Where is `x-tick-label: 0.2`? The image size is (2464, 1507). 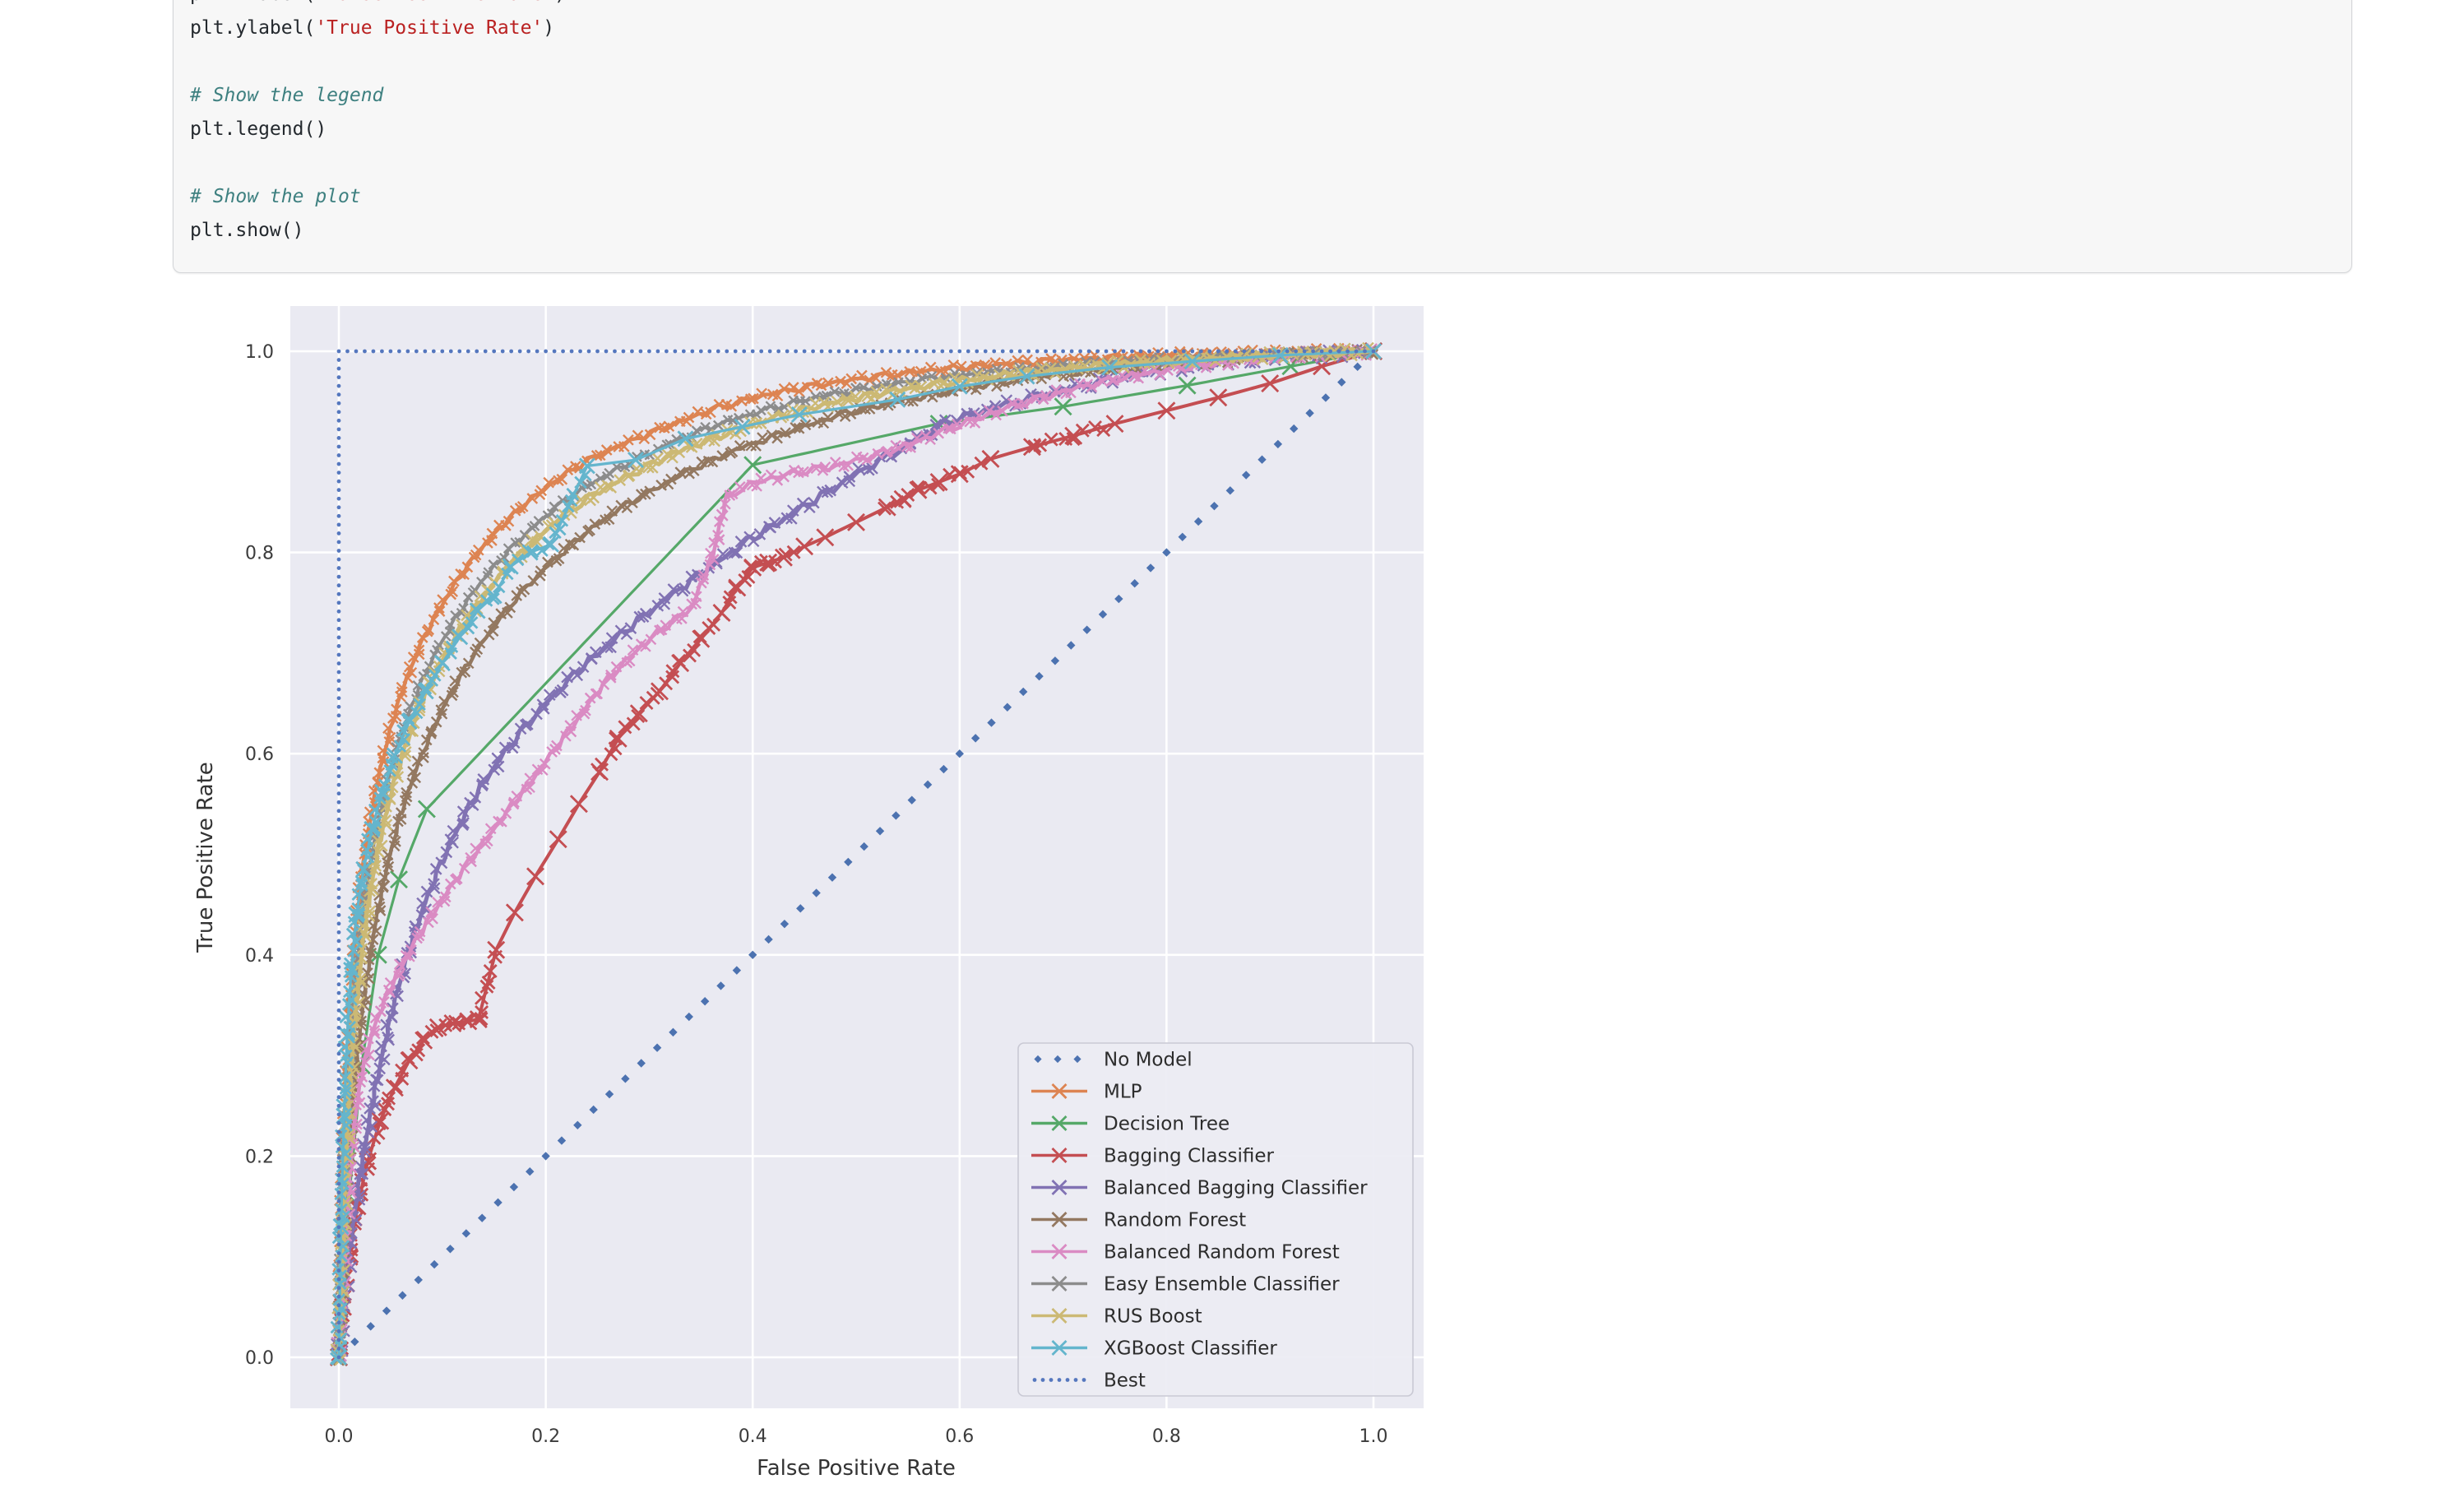
x-tick-label: 0.2 is located at coordinates (545, 1436).